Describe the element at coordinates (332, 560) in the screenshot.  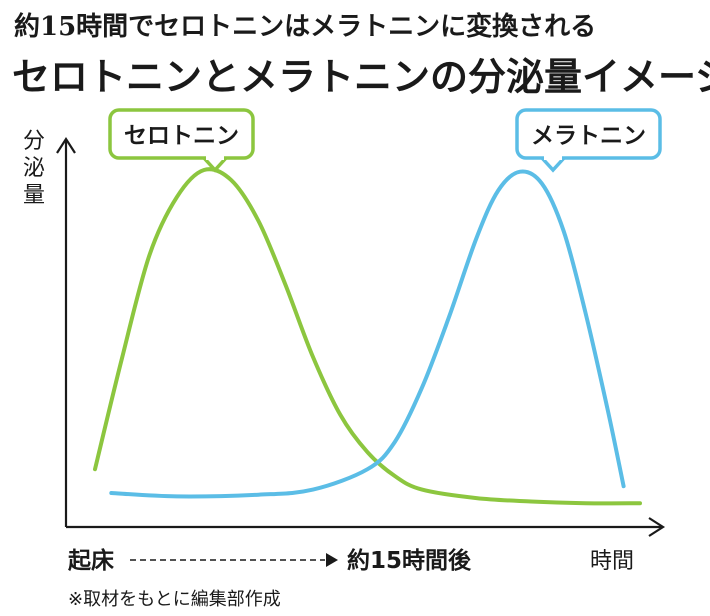
I see `time-span-arrow-icon` at that location.